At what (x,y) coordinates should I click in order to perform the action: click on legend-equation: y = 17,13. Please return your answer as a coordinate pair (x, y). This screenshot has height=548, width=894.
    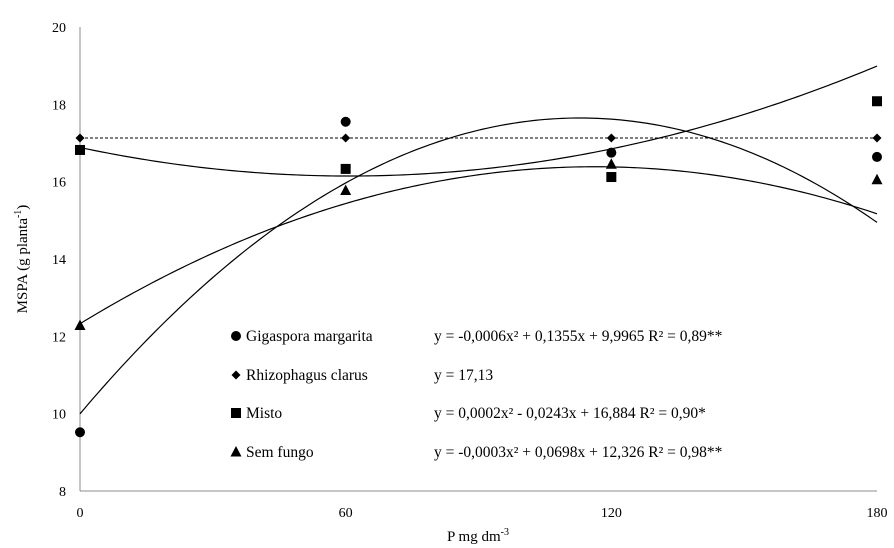
    Looking at the image, I should click on (463, 375).